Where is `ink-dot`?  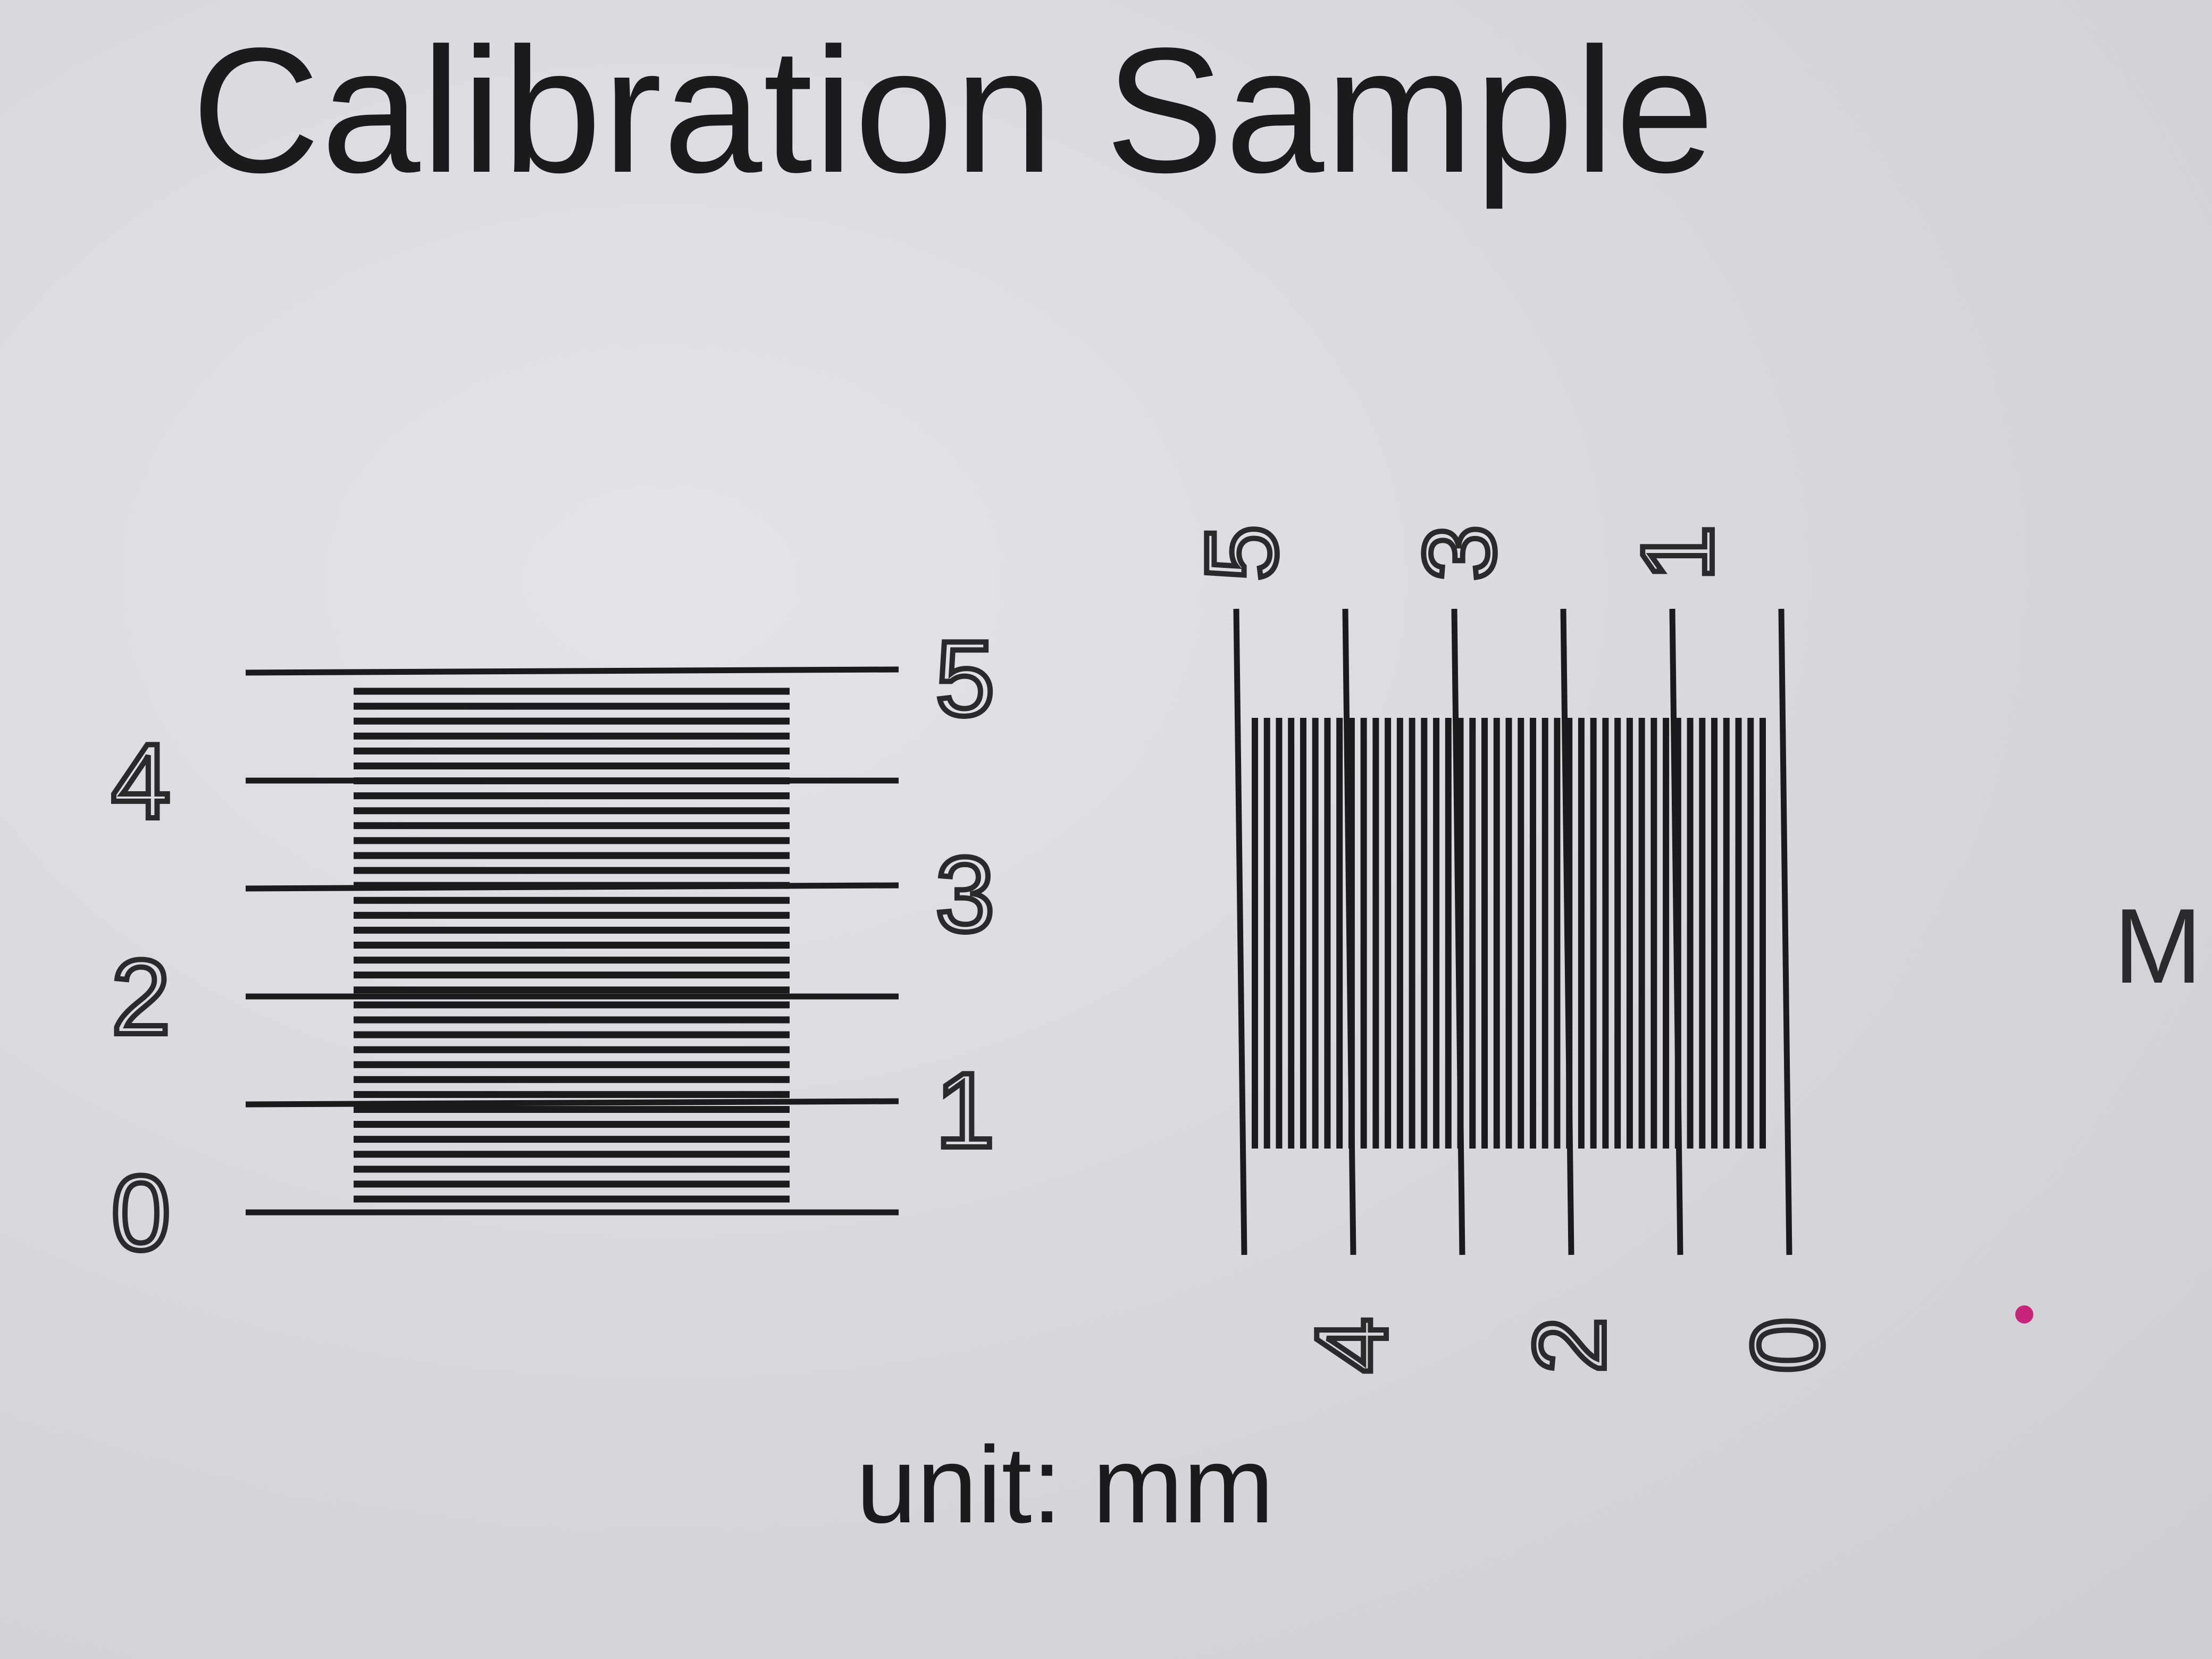 ink-dot is located at coordinates (2024, 1314).